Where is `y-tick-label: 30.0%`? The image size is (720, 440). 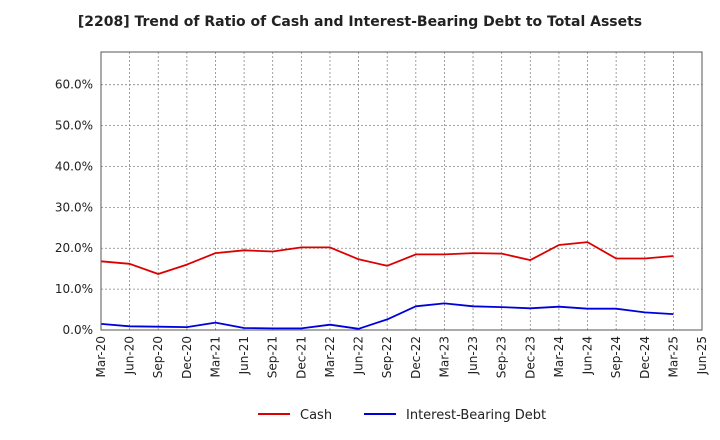
y-tick-label: 30.0% is located at coordinates (74, 207).